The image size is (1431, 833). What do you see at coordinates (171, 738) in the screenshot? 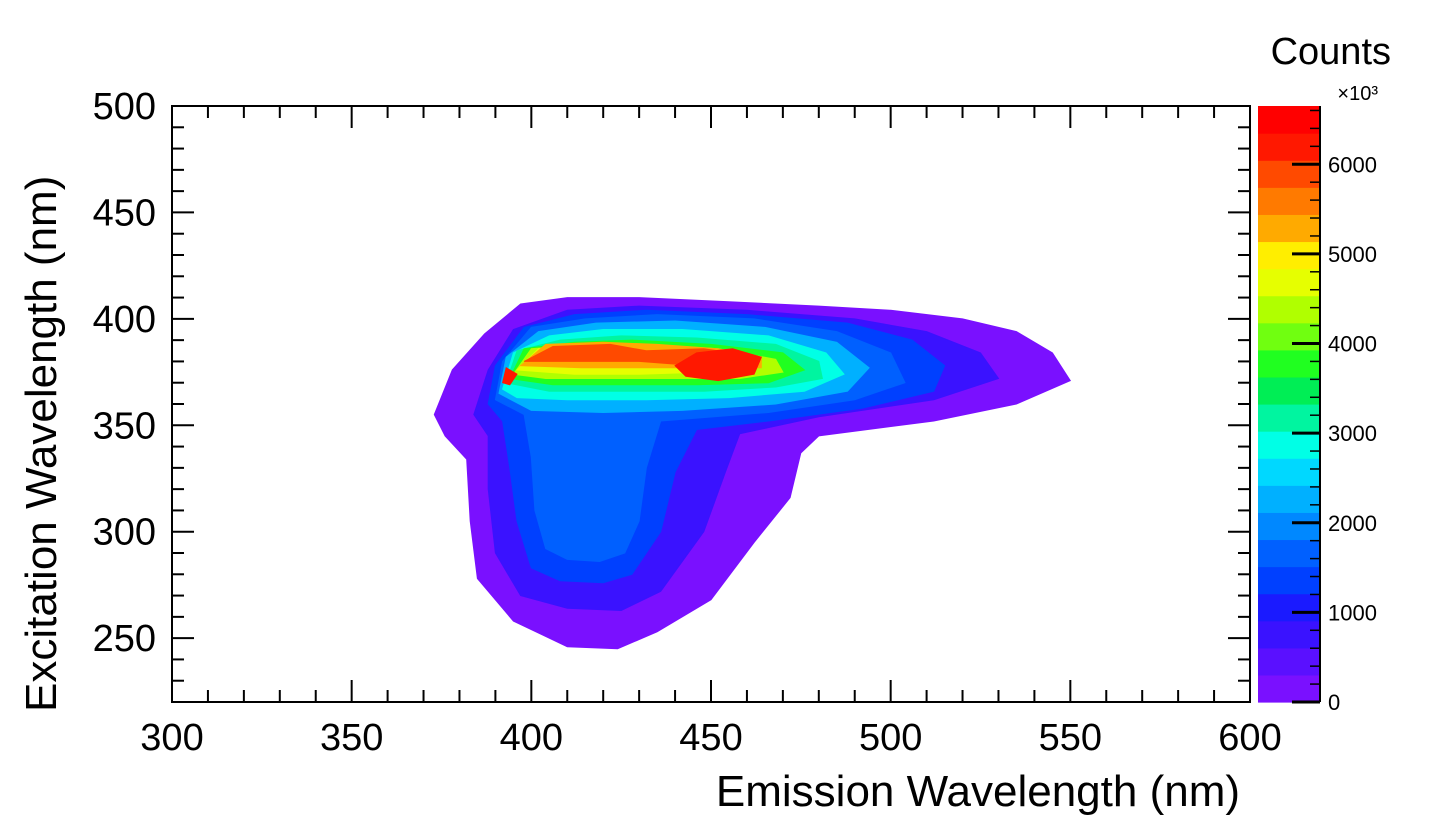
I see `x-tick-label: 300` at bounding box center [171, 738].